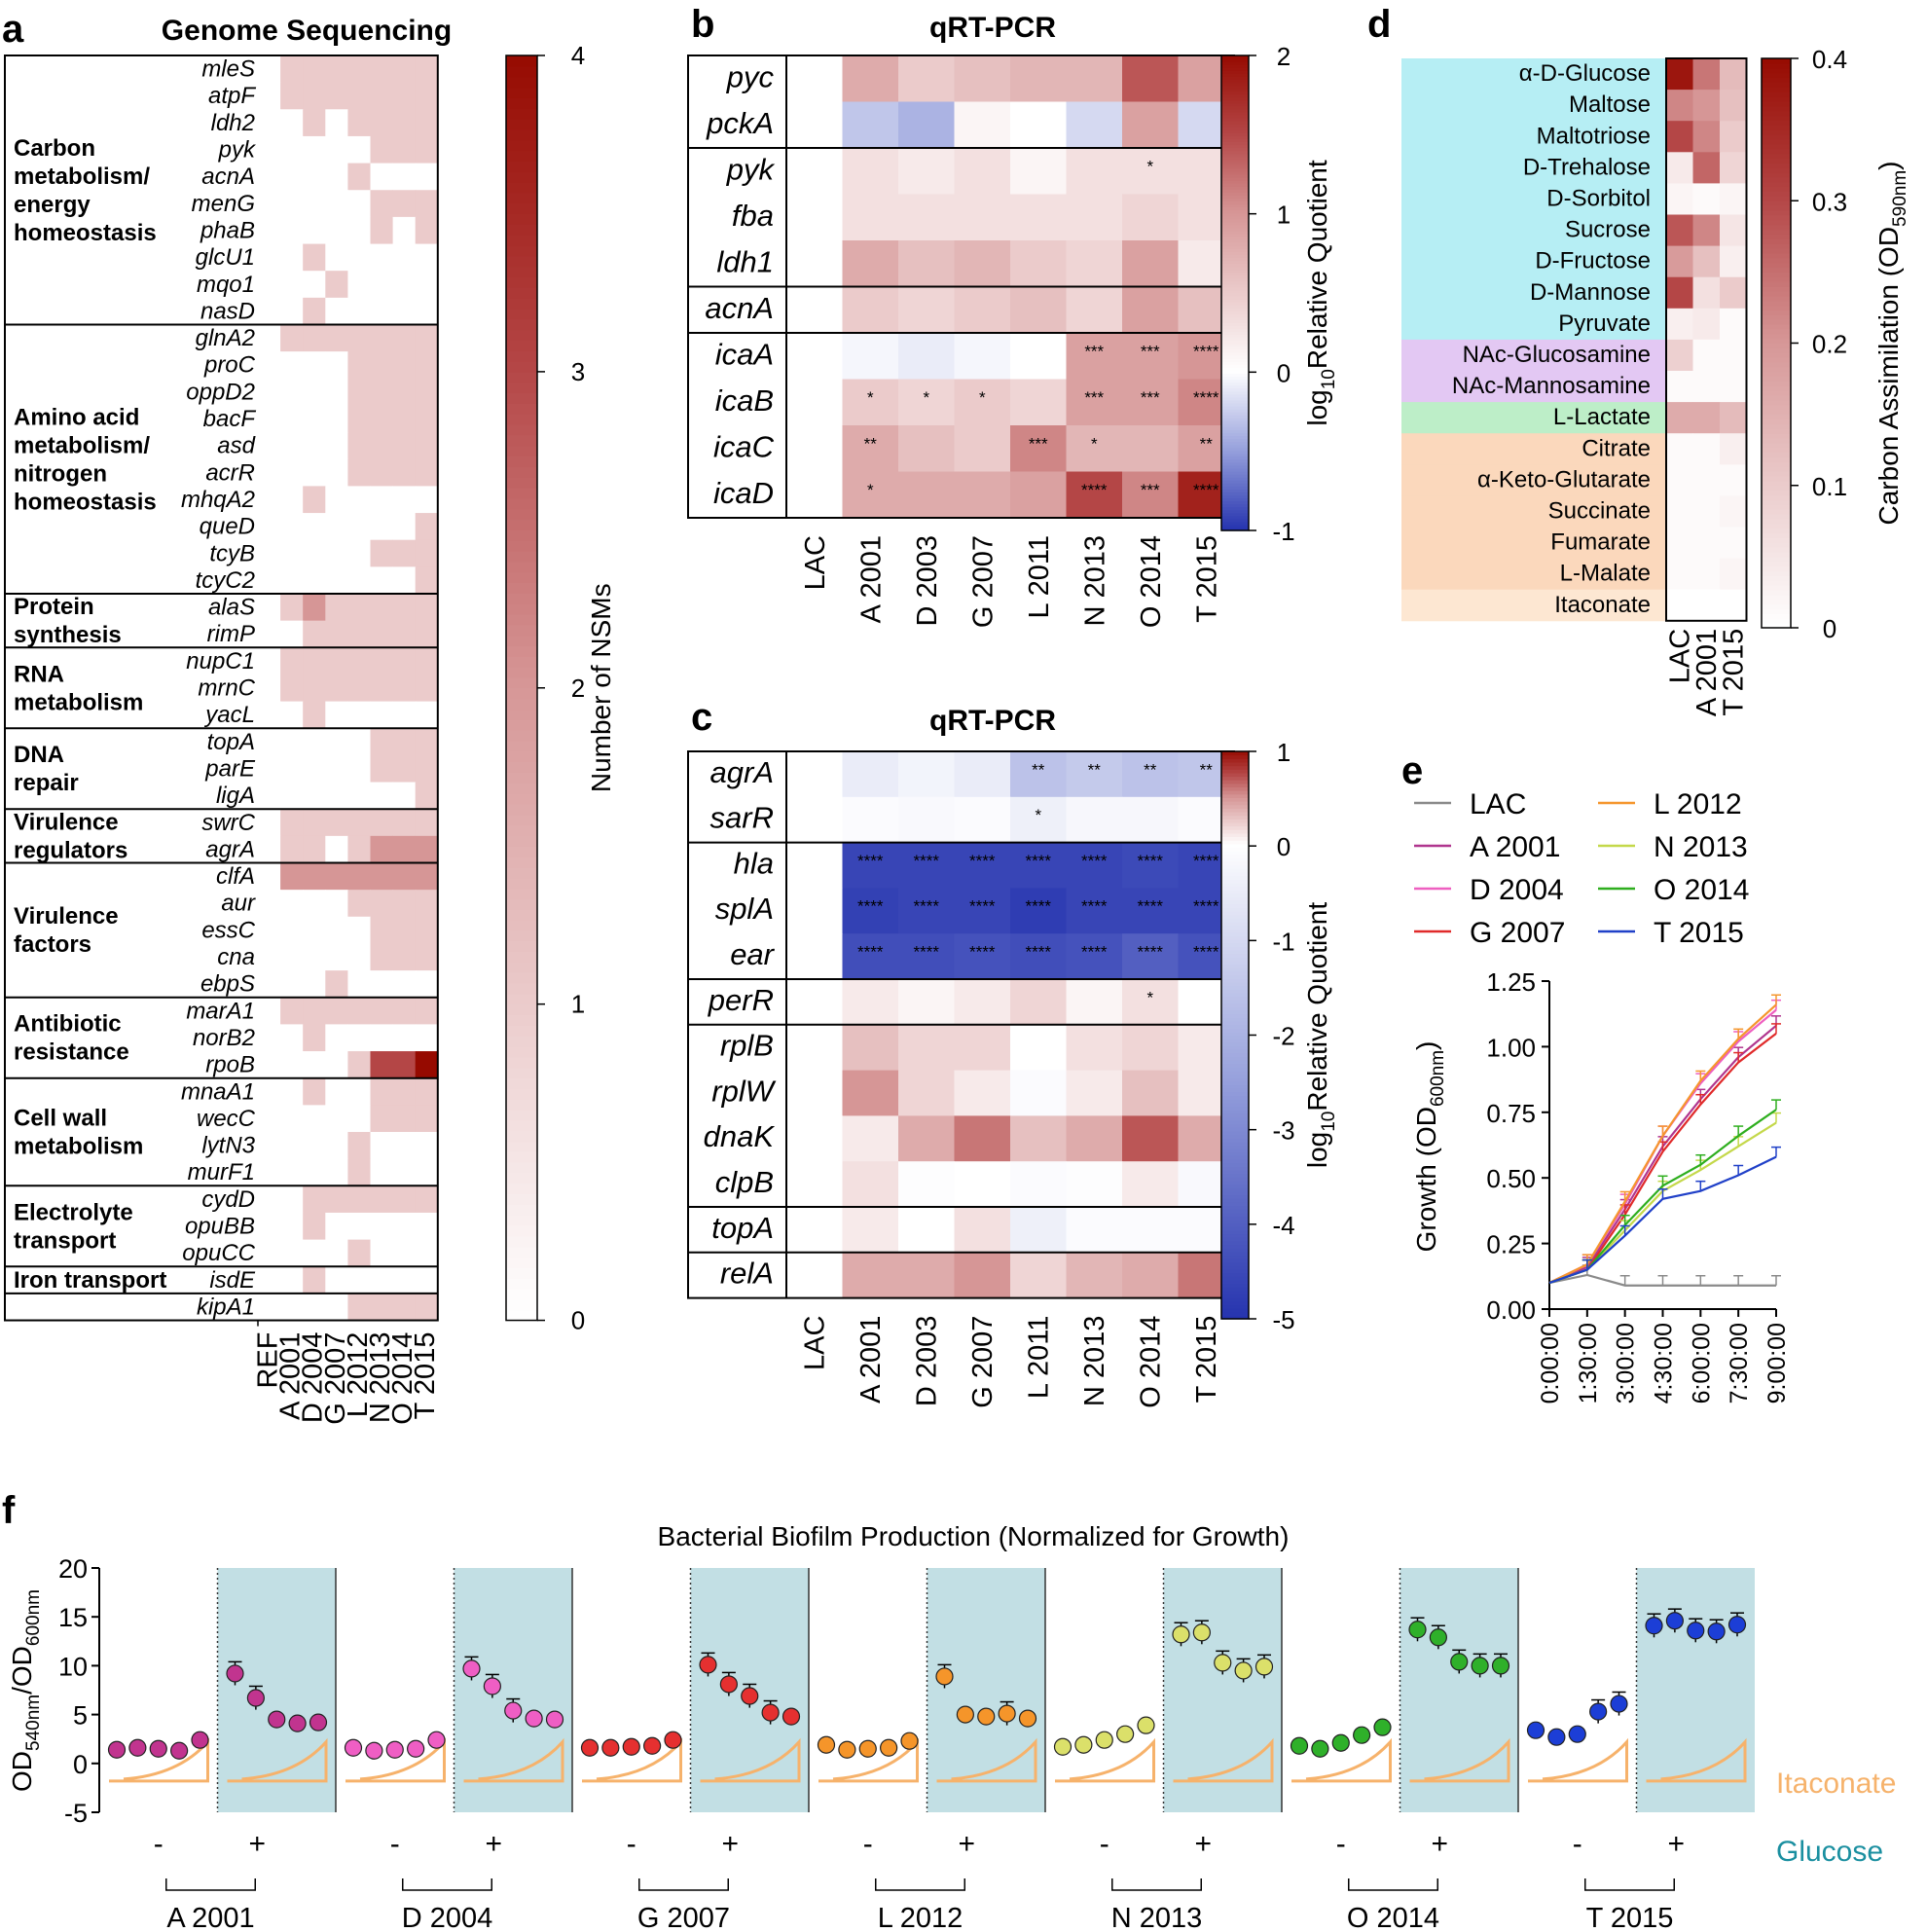  Describe the element at coordinates (1039, 576) in the screenshot. I see `column-label: L 2011` at that location.